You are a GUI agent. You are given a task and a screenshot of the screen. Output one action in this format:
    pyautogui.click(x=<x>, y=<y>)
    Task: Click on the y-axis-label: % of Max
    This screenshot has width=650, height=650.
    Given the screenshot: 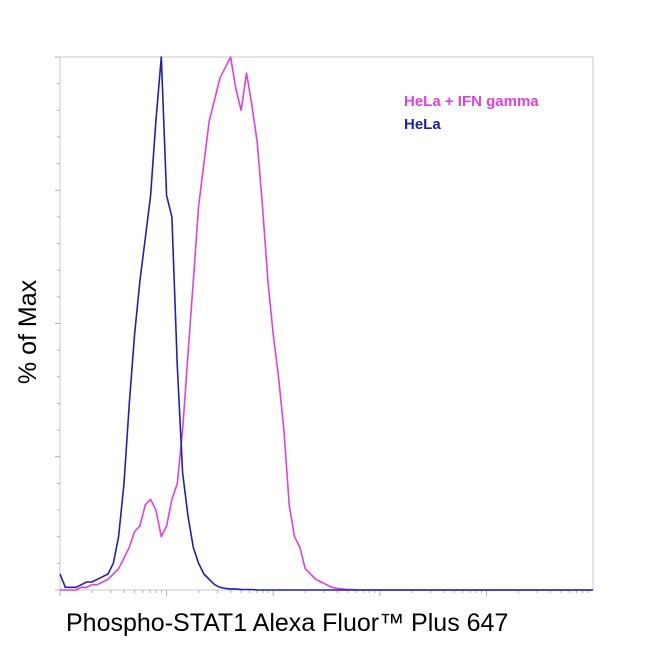 What is the action you would take?
    pyautogui.click(x=28, y=331)
    